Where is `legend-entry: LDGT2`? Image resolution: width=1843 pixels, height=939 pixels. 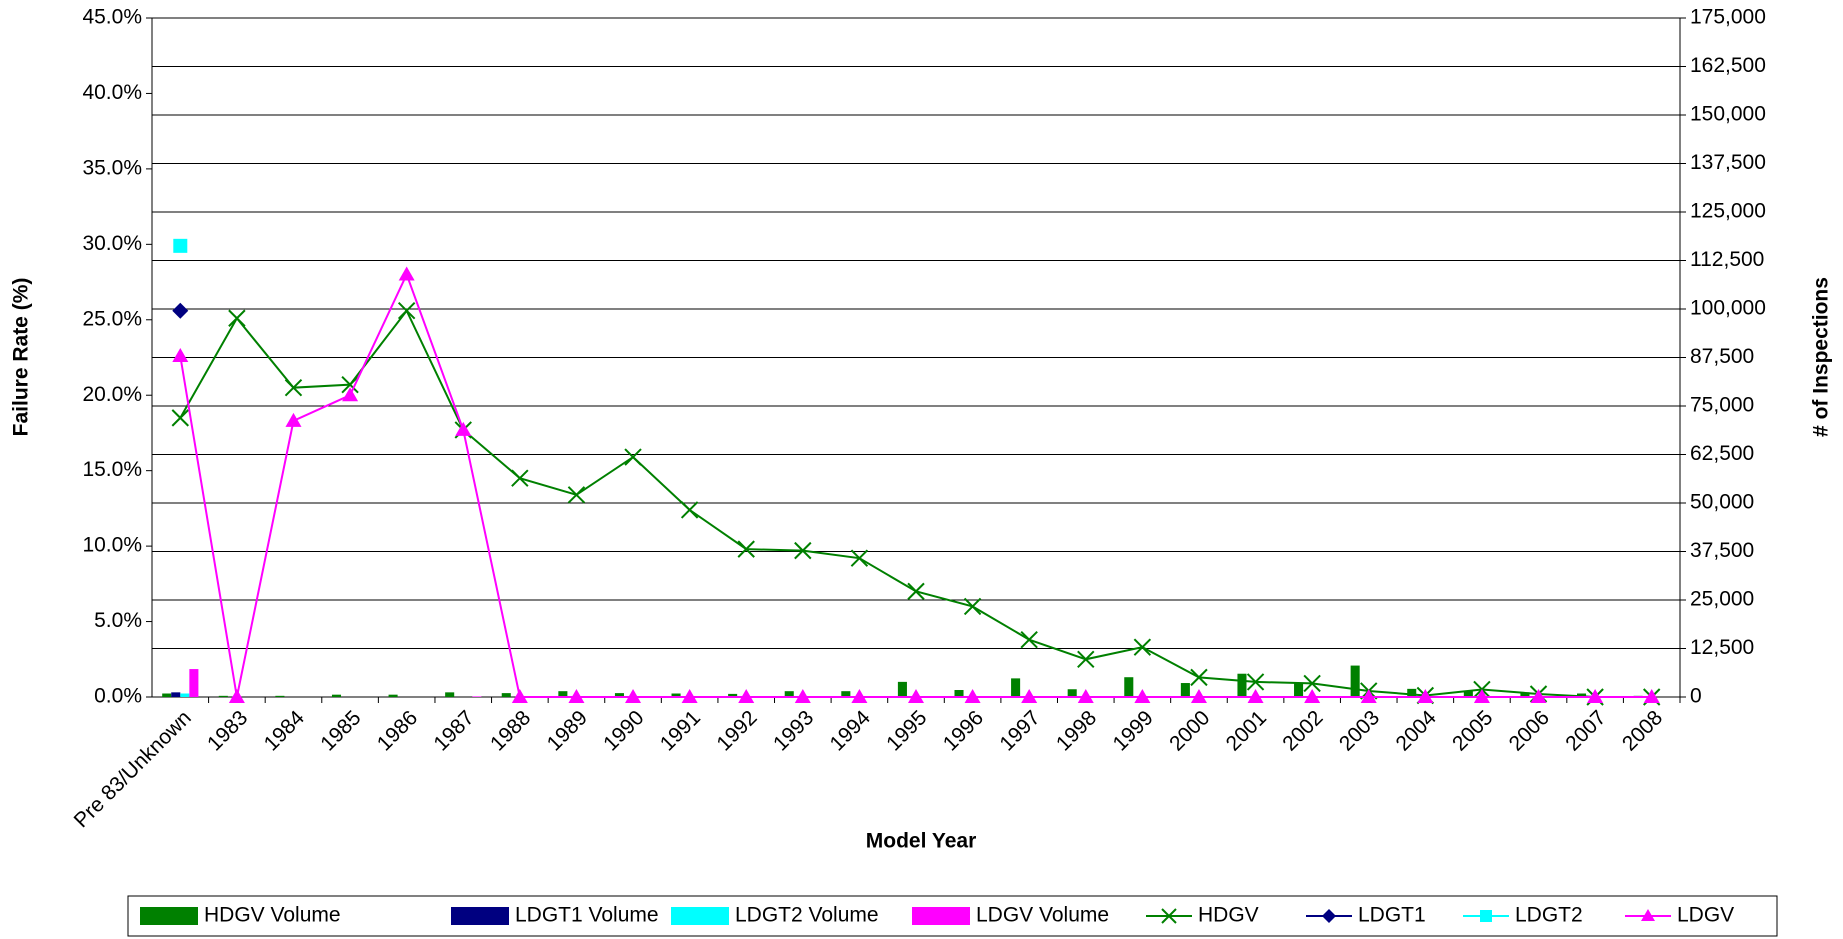
legend-entry: LDGT2 is located at coordinates (1523, 915).